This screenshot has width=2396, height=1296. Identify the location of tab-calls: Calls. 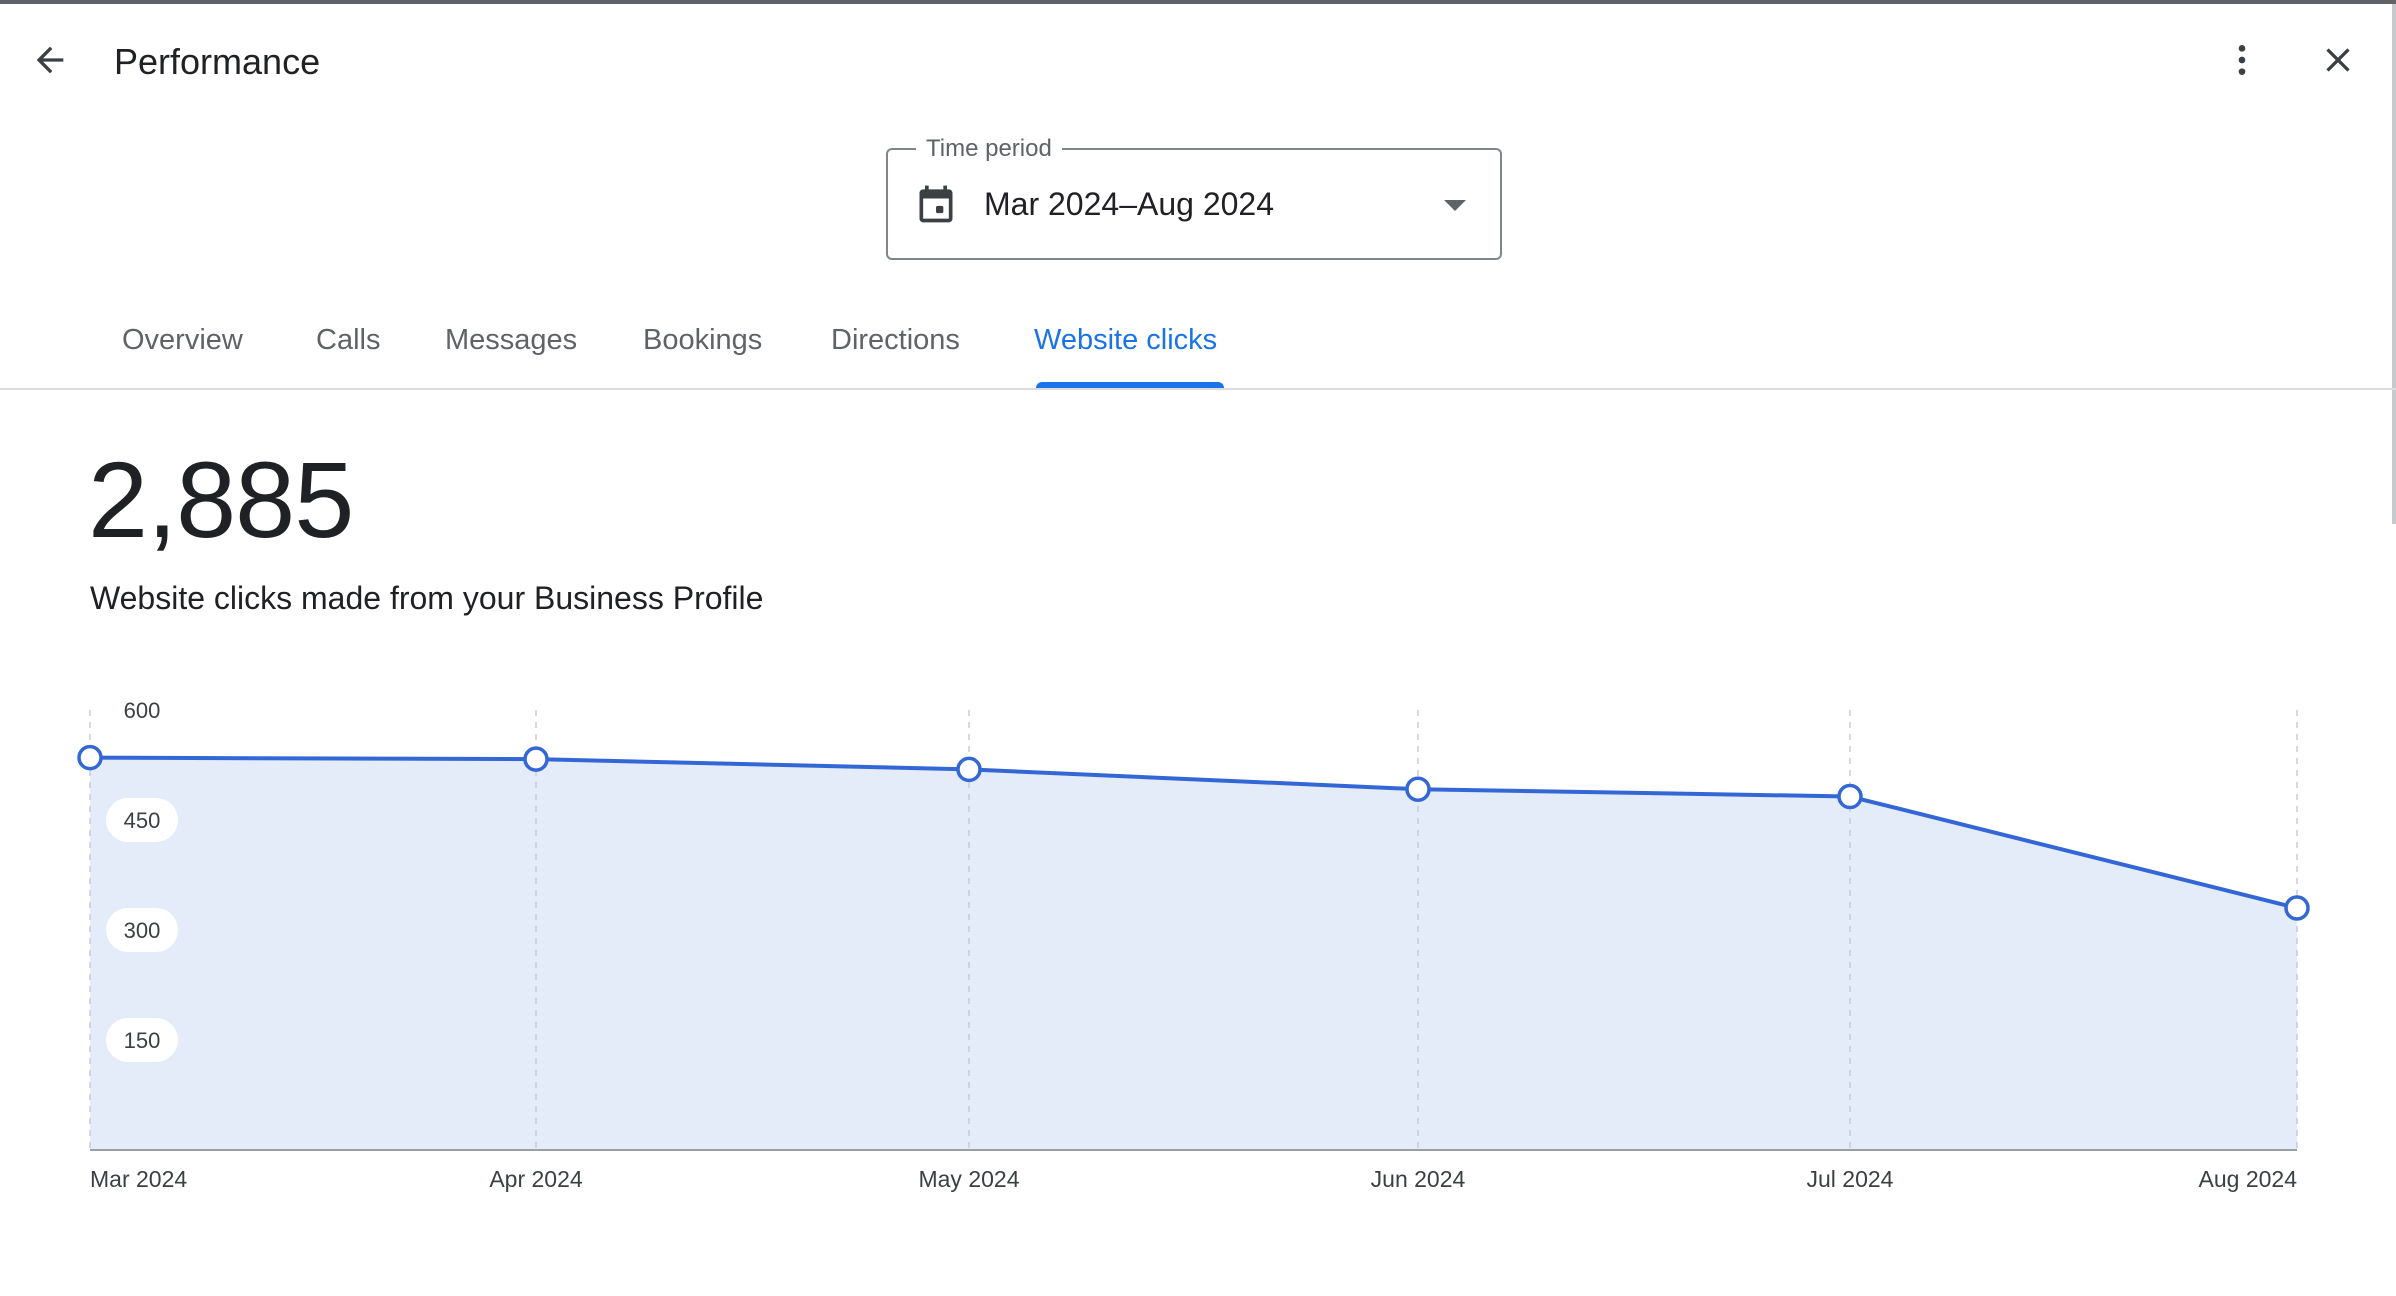
(348, 340).